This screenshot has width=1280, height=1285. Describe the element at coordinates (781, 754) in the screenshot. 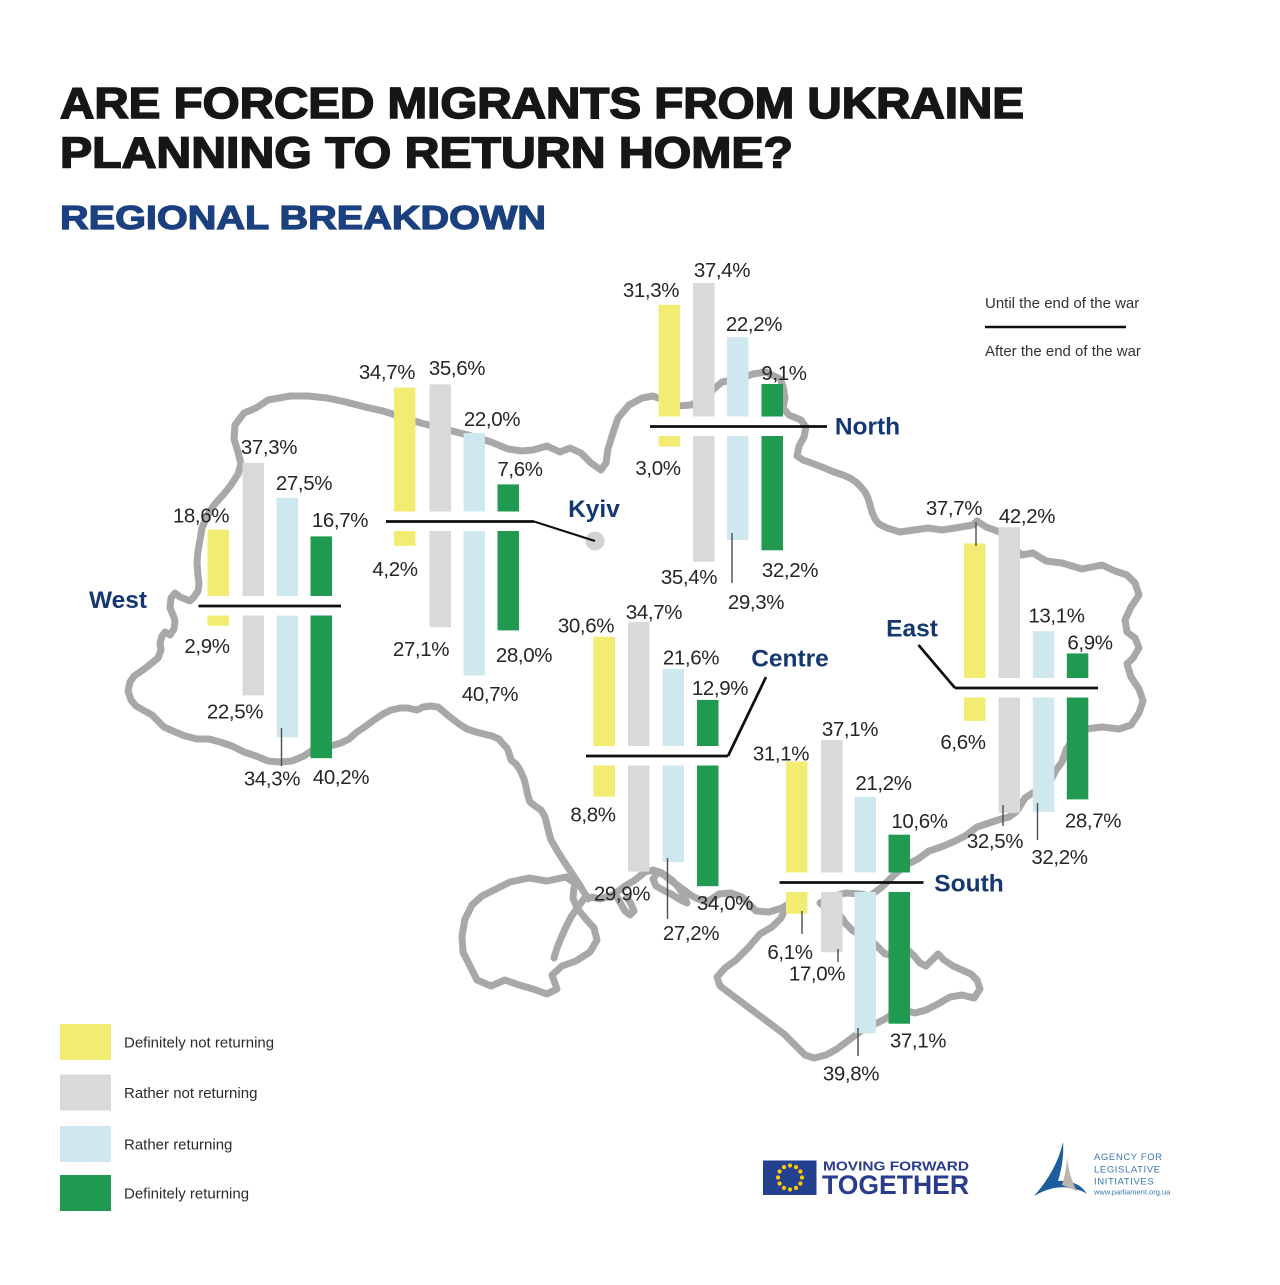

I see `svg-text: 31,1%` at that location.